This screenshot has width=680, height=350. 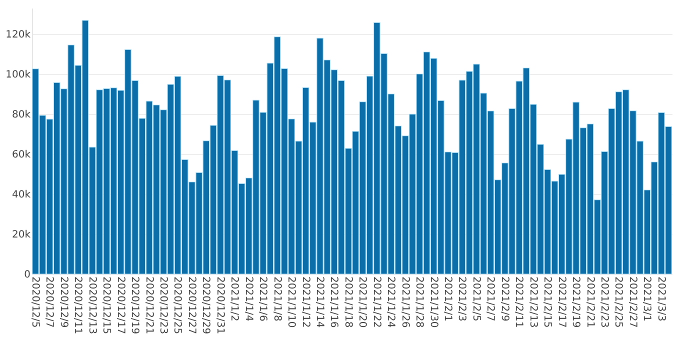 I want to click on y-tick-label: 120k, so click(x=18, y=35).